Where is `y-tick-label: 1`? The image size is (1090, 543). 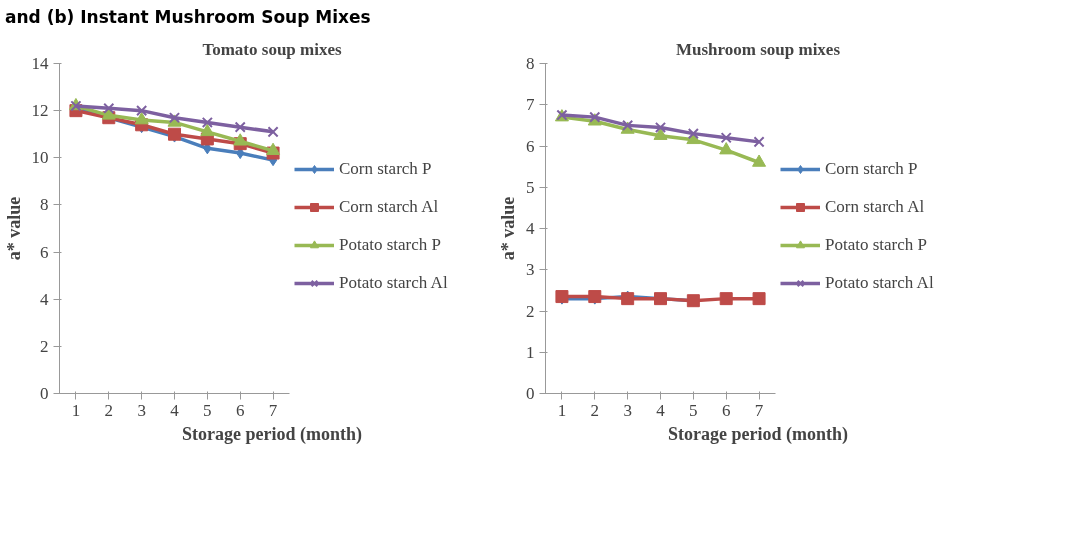 y-tick-label: 1 is located at coordinates (530, 352).